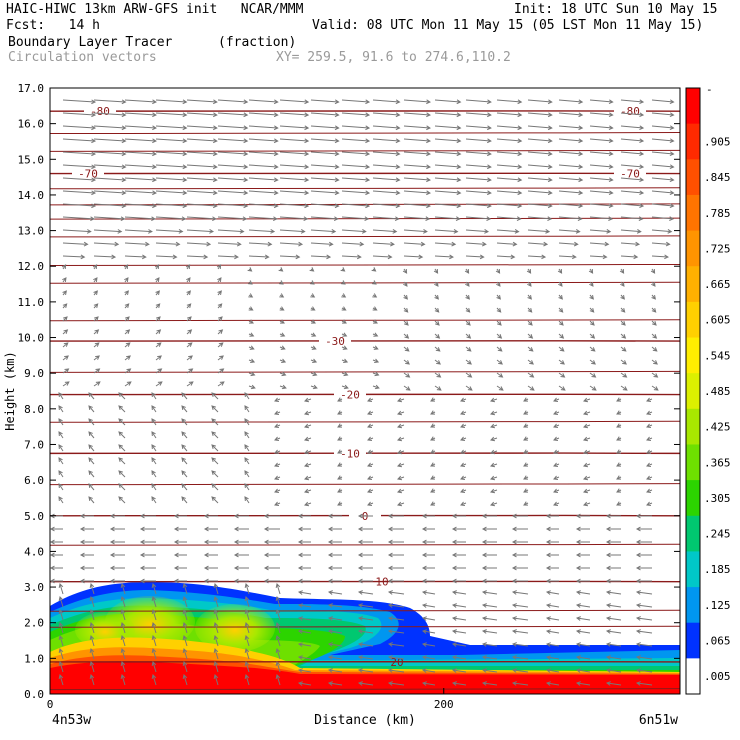 The image size is (740, 740). I want to click on y-tick-label: 6.0, so click(34, 480).